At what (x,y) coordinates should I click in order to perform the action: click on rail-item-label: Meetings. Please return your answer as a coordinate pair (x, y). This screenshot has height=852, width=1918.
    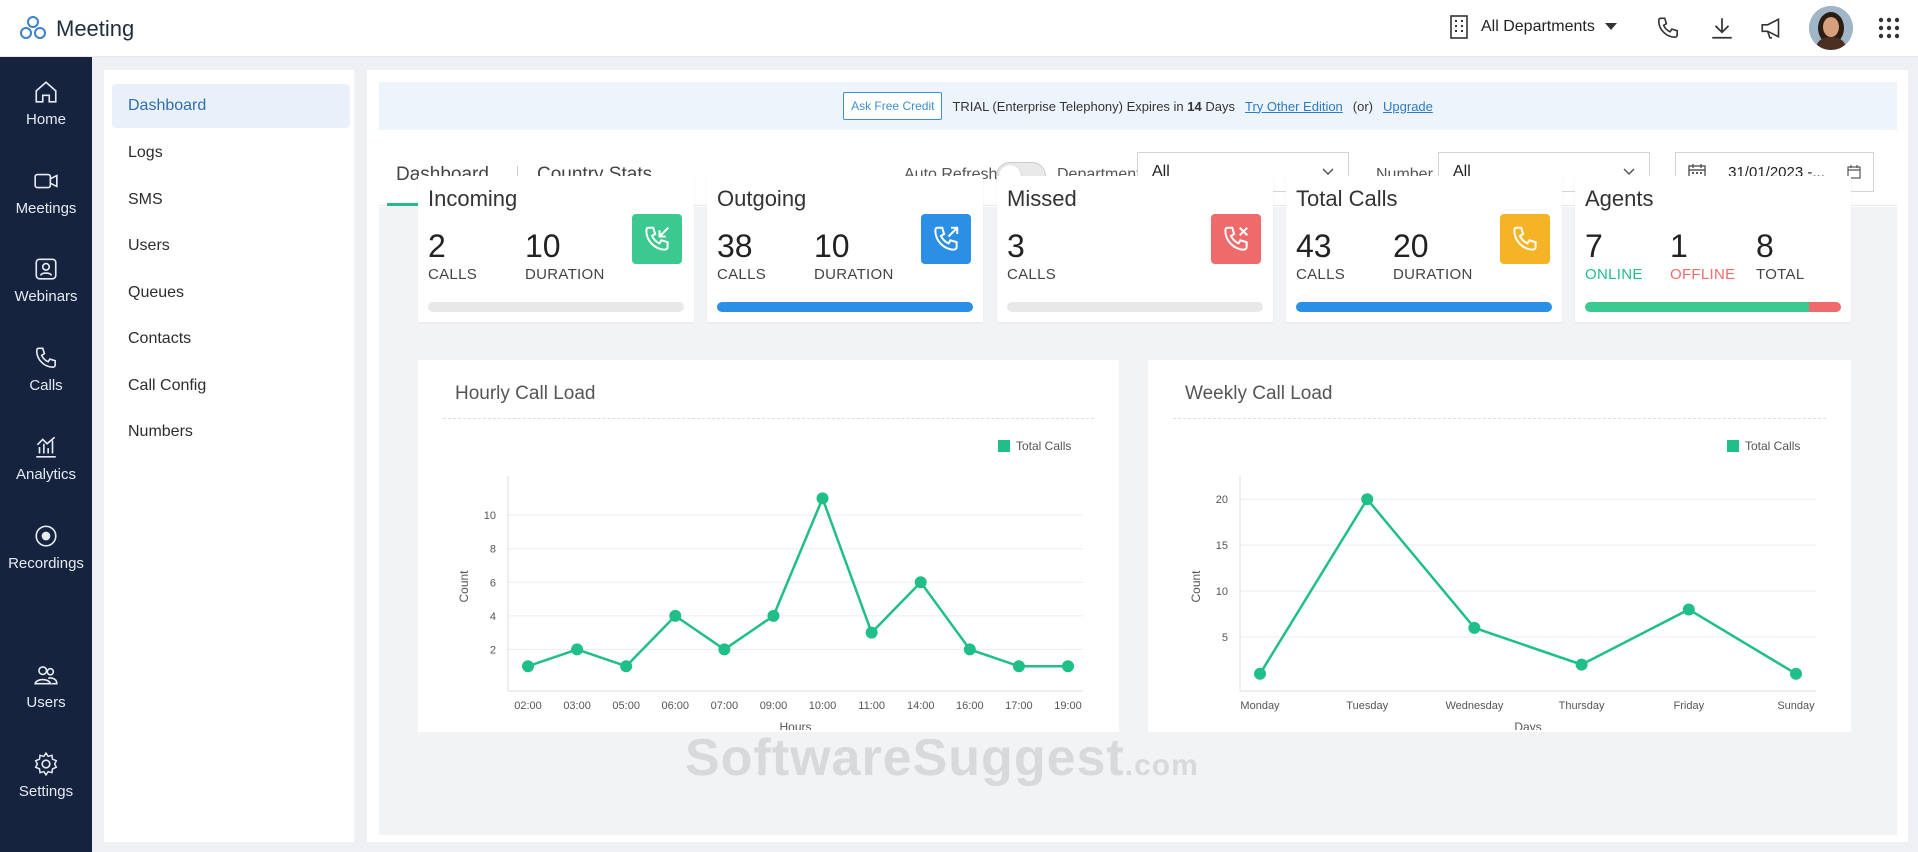
    Looking at the image, I should click on (46, 208).